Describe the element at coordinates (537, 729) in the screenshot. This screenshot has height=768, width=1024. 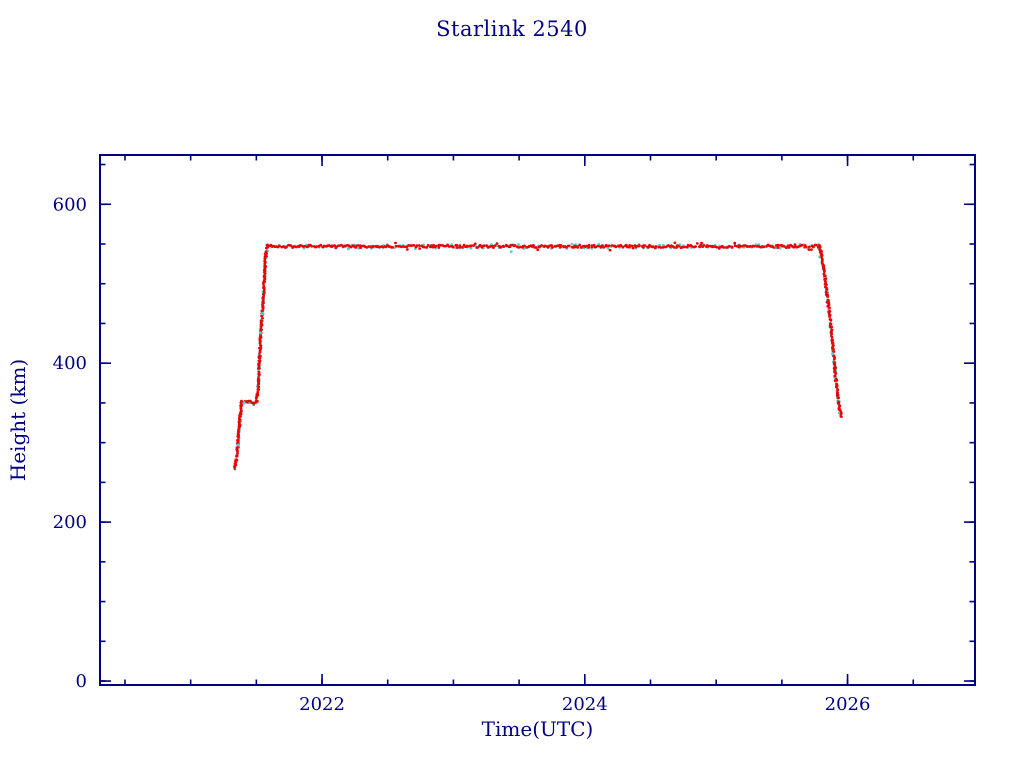
I see `x-axis-label: Time(UTC)` at that location.